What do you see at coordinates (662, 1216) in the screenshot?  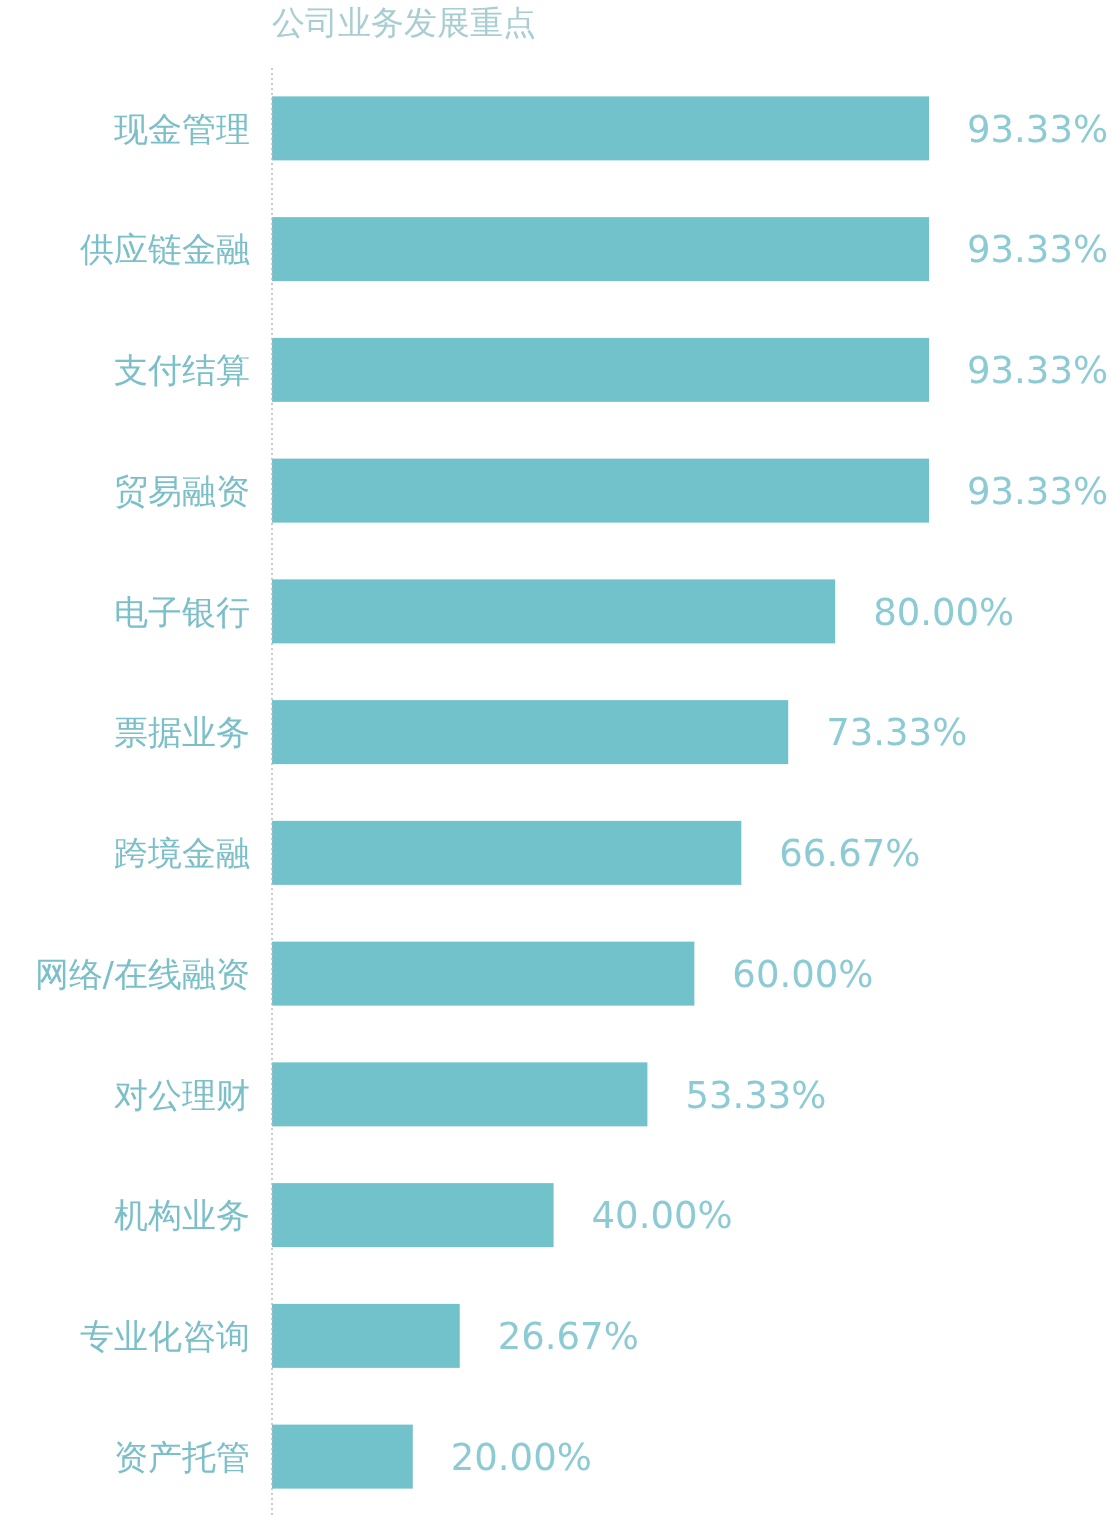 I see `data-label: 40.00%` at bounding box center [662, 1216].